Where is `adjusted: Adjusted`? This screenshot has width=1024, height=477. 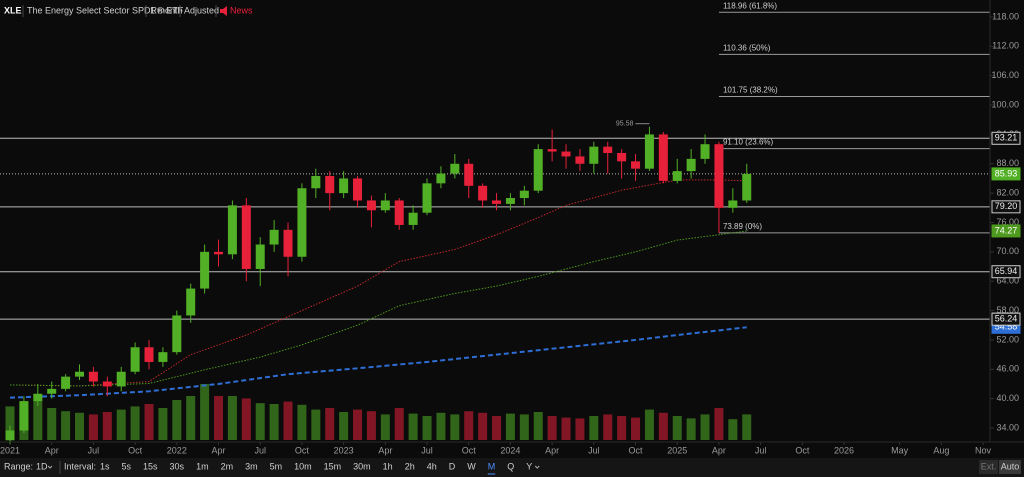 adjusted: Adjusted is located at coordinates (201, 10).